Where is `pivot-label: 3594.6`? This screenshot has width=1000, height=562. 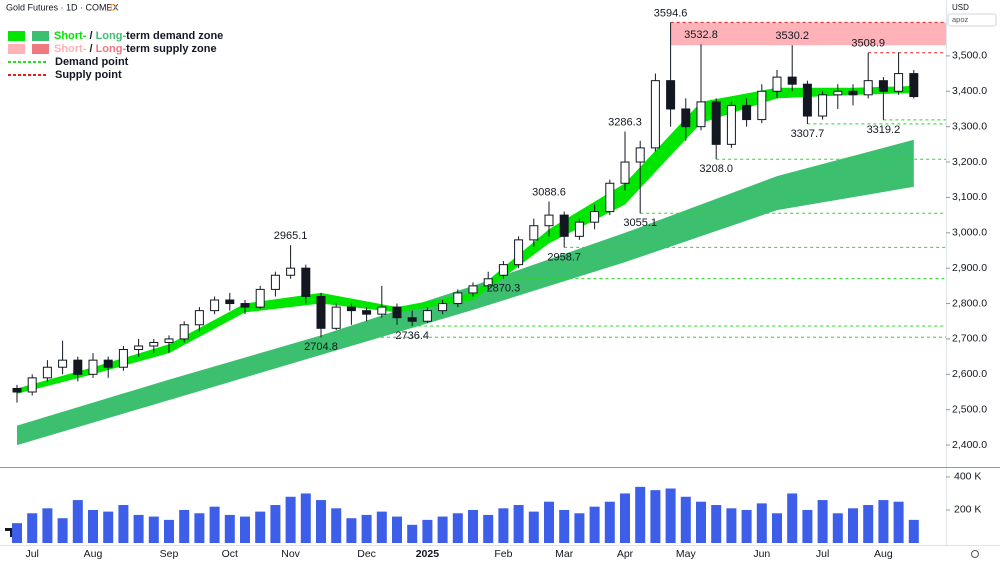 pivot-label: 3594.6 is located at coordinates (671, 13).